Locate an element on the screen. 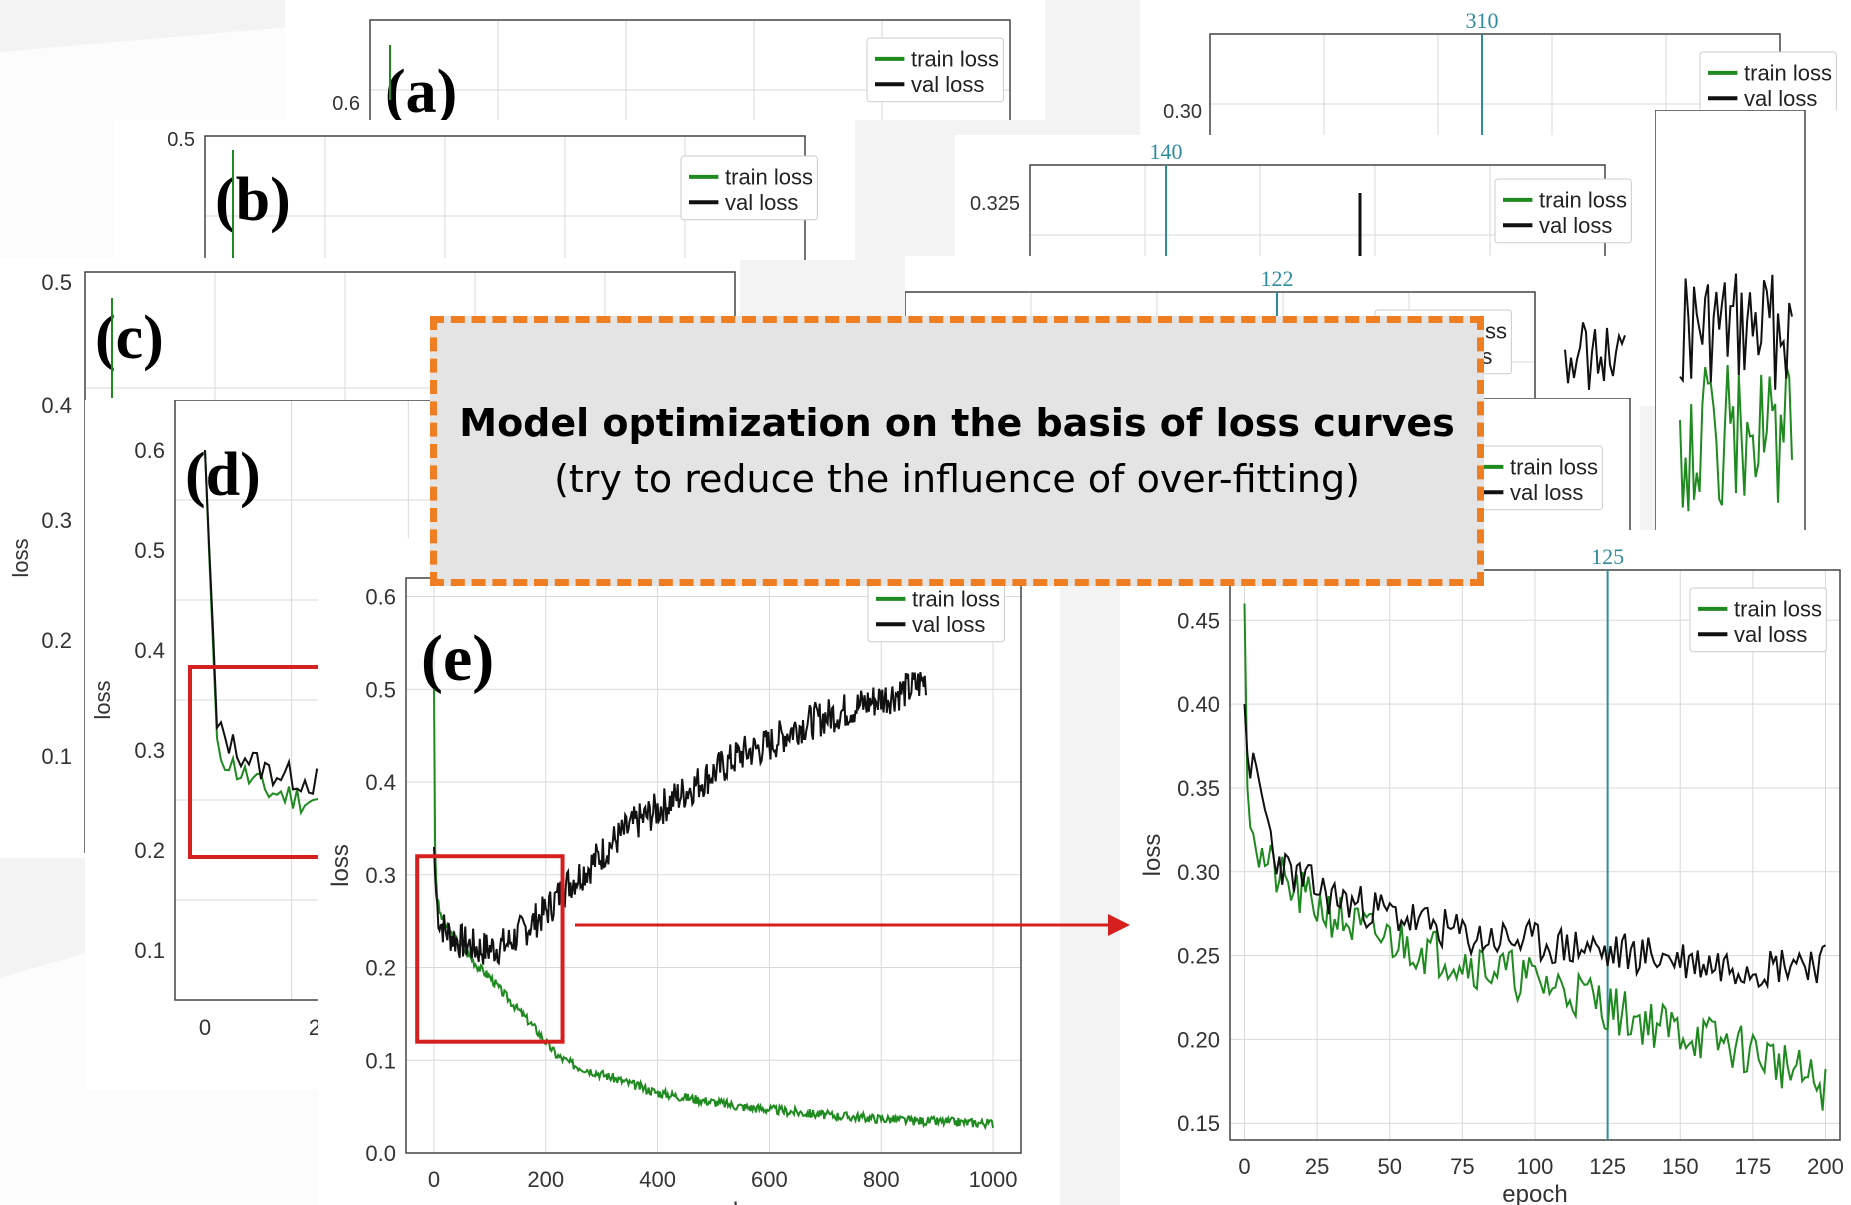  chart-panel-side is located at coordinates (1753, 325).